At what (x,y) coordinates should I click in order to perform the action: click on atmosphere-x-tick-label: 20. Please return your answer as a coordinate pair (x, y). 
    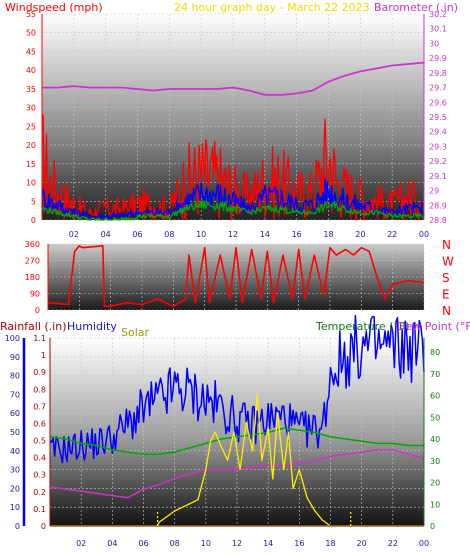
    Looking at the image, I should click on (362, 543).